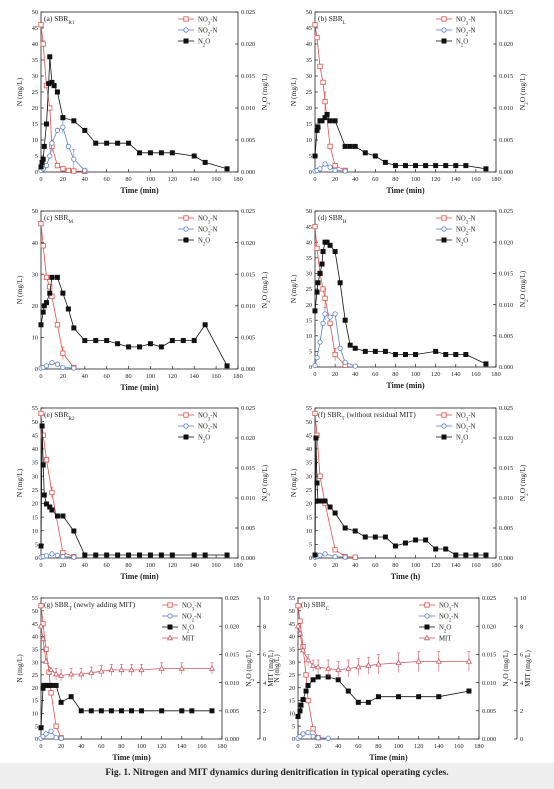 The image size is (554, 789). Describe the element at coordinates (59, 416) in the screenshot. I see `panel-label: (e) SBRR2` at that location.